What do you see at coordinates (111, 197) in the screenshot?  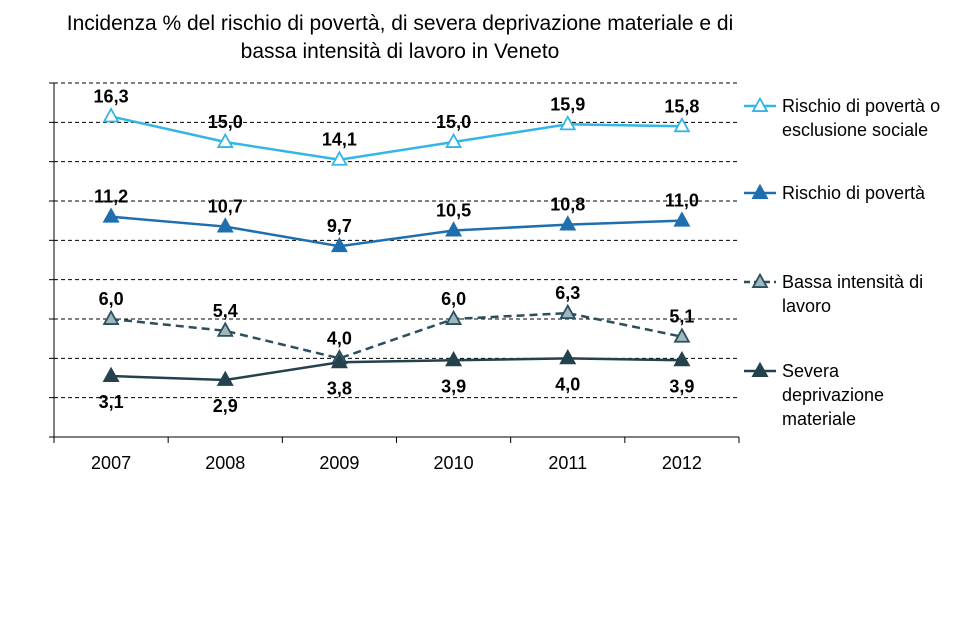 I see `data-label: 11,2` at bounding box center [111, 197].